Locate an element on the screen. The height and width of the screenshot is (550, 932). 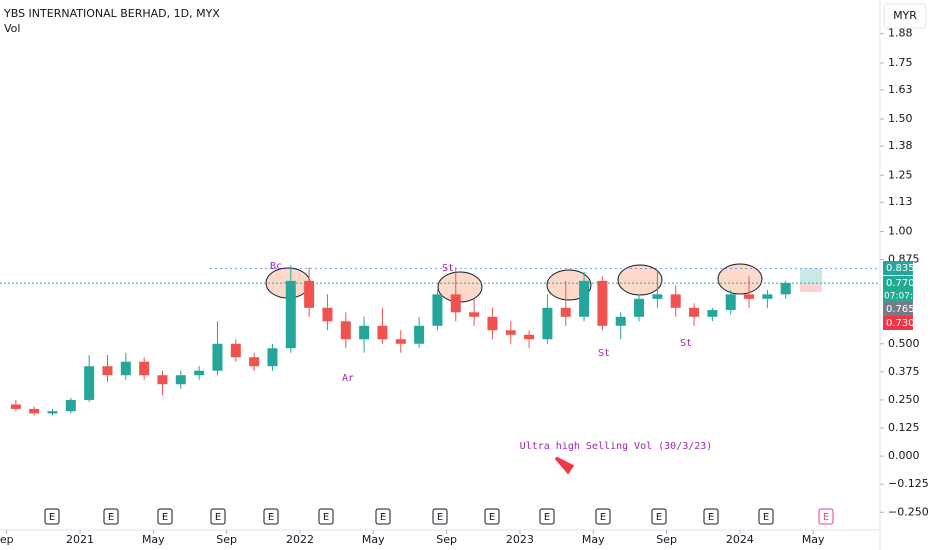
currency-button is located at coordinates (905, 16).